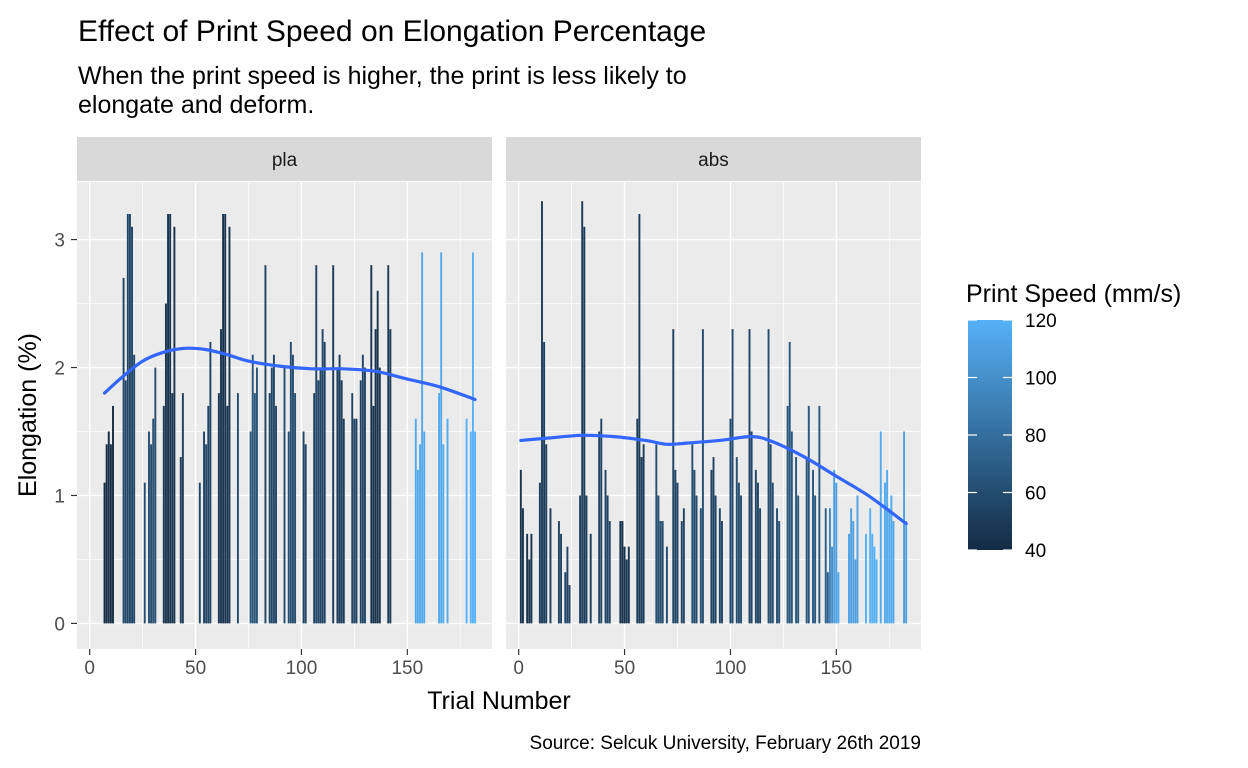 The image size is (1248, 768). Describe the element at coordinates (1035, 436) in the screenshot. I see `legend-tick-label: 80` at that location.